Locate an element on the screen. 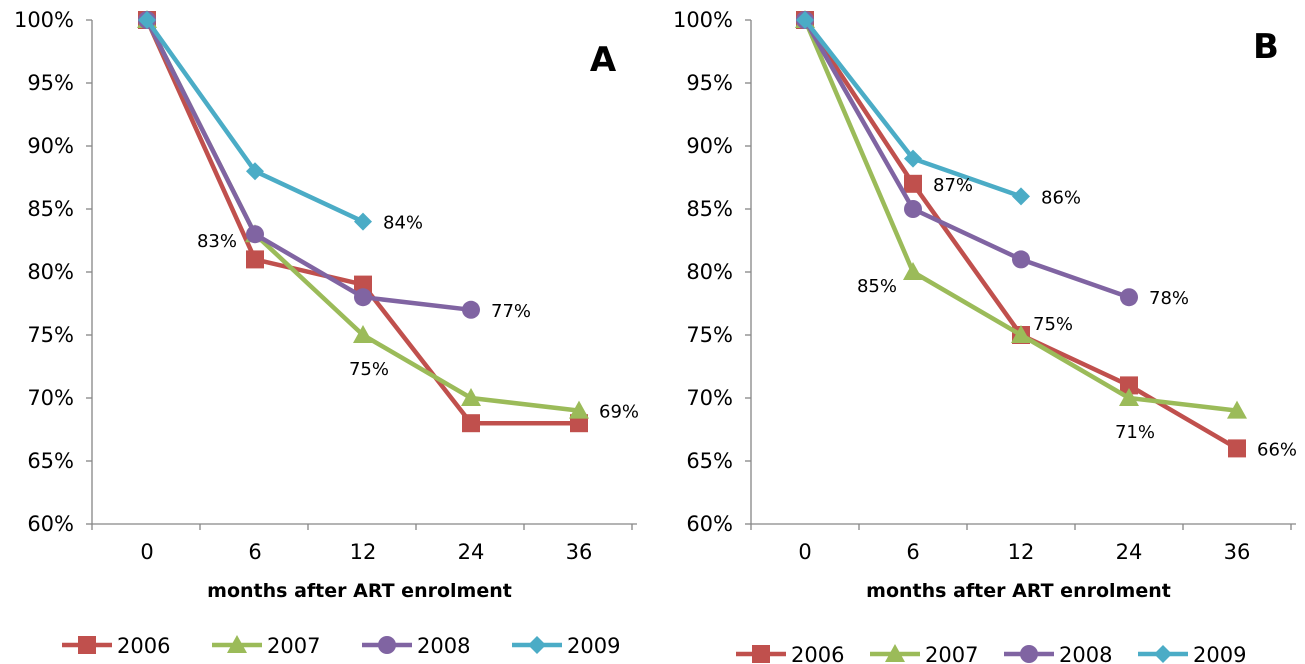 This screenshot has width=1305, height=664. panel-label: B is located at coordinates (1266, 47).